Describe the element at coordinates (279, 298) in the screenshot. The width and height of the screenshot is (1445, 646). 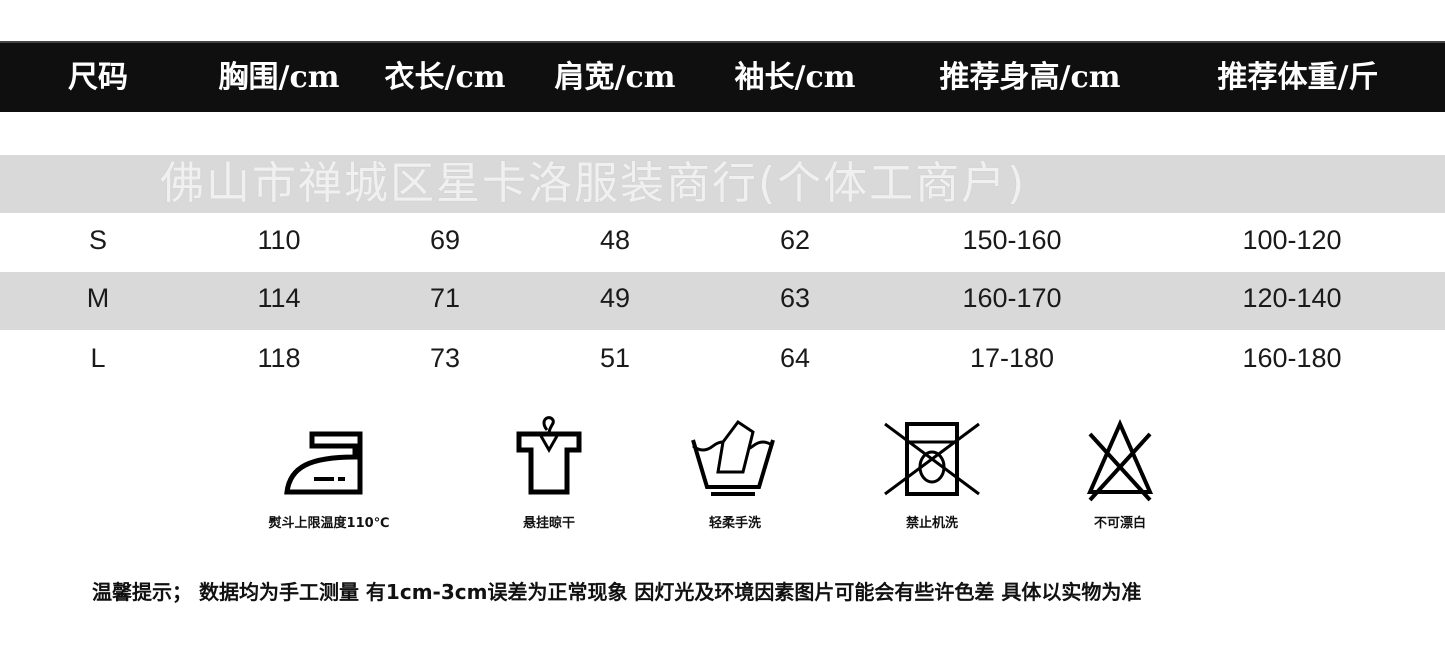
I see `table-cell: 114` at that location.